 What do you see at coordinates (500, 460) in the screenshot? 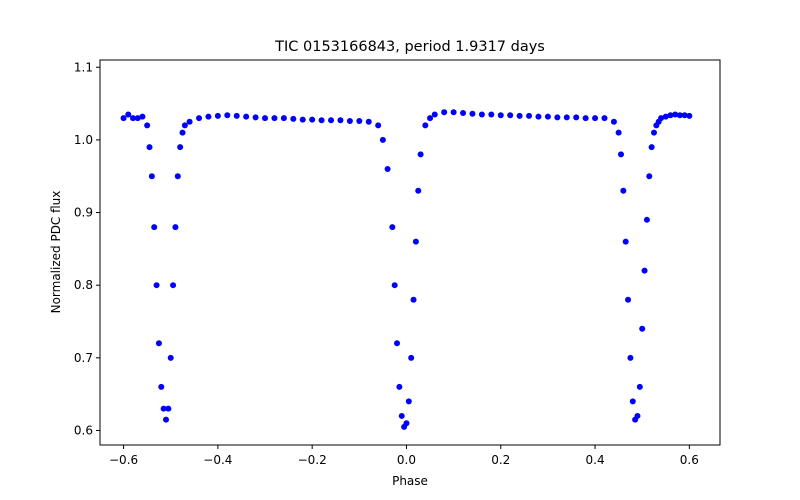
I see `x-tick-label: 0.2` at bounding box center [500, 460].